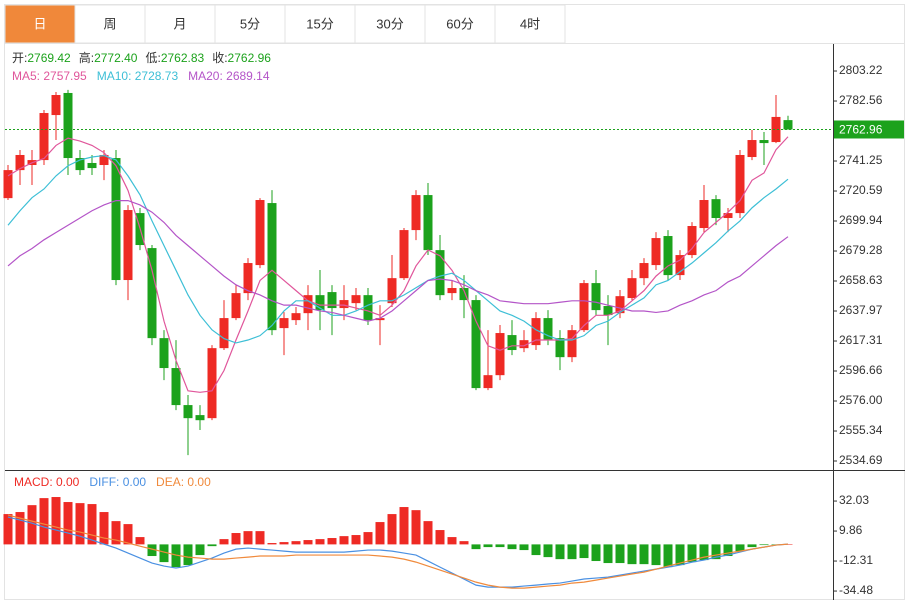  I want to click on legend-entry: DEA: 0.00, so click(183, 482).